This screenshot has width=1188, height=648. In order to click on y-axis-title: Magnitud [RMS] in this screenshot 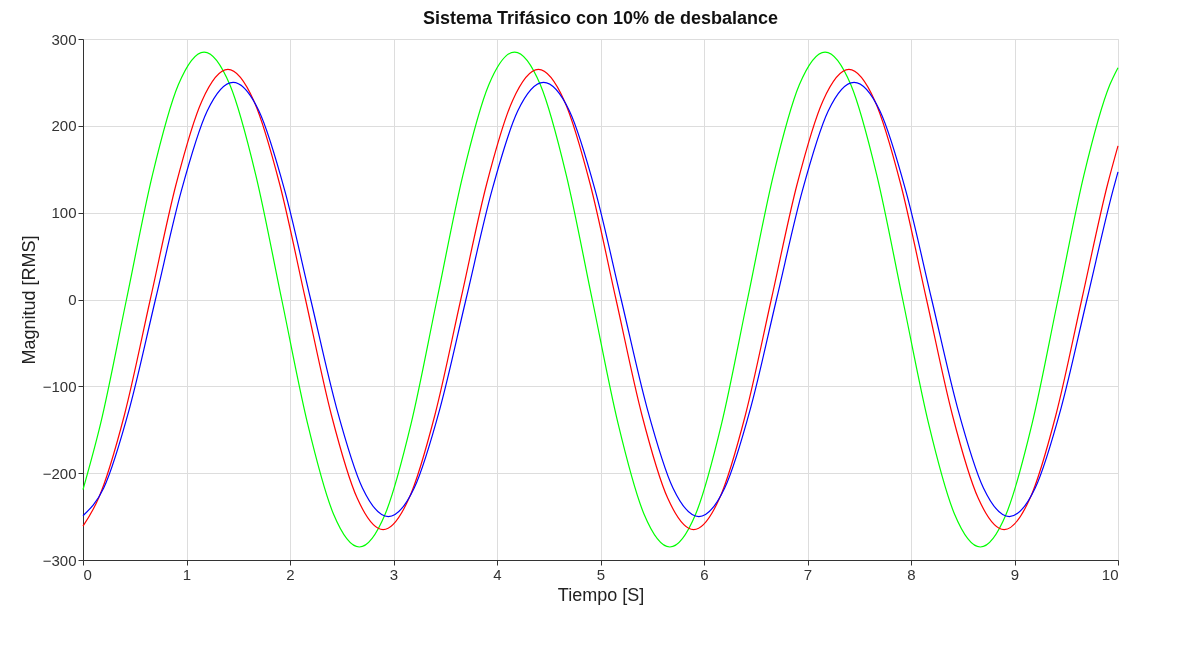, I will do `click(28, 300)`.